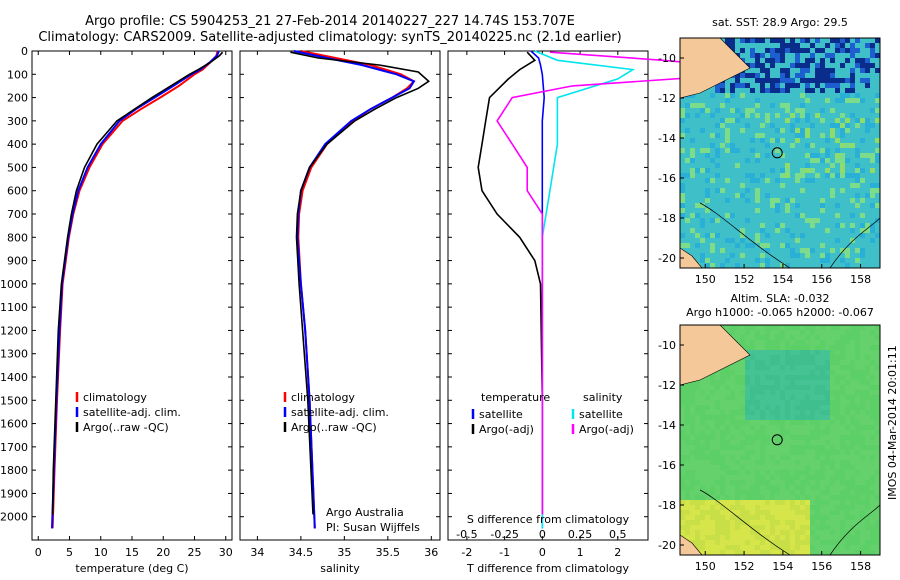 The width and height of the screenshot is (900, 580). What do you see at coordinates (855, 243) in the screenshot?
I see `bathymetry-contour` at bounding box center [855, 243].